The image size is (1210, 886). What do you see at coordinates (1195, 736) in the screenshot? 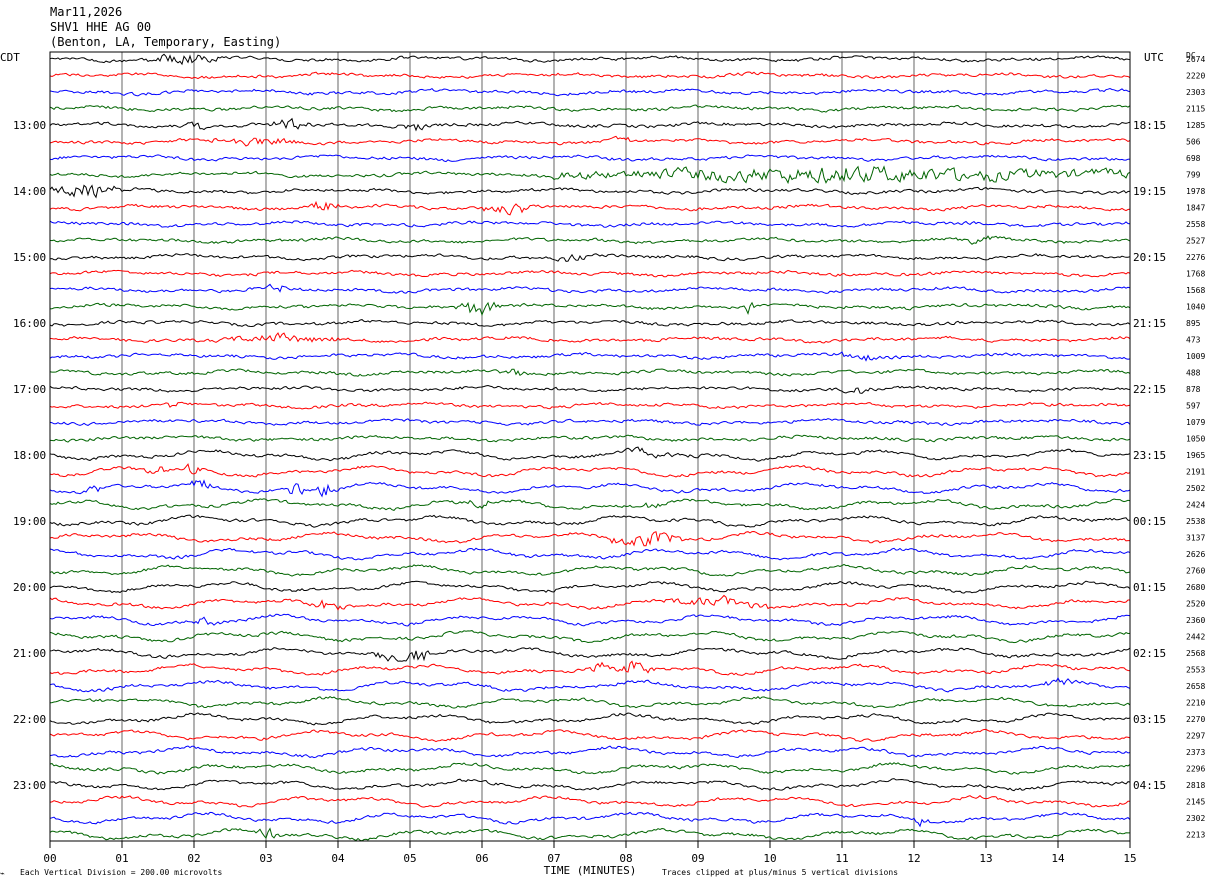
I see `dc-offset-label: 2297` at bounding box center [1195, 736].